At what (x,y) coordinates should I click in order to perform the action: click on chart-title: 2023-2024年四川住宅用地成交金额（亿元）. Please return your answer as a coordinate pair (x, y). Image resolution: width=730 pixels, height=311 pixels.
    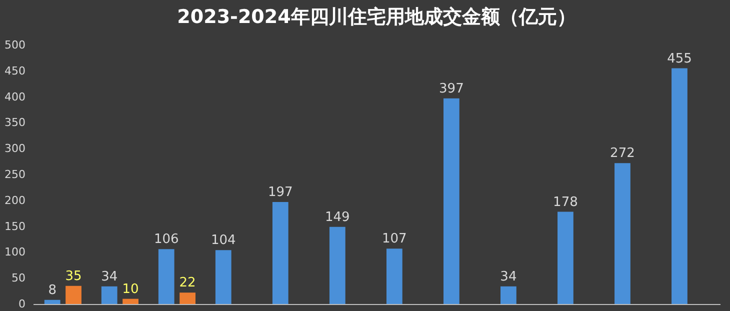
    Looking at the image, I should click on (376, 17).